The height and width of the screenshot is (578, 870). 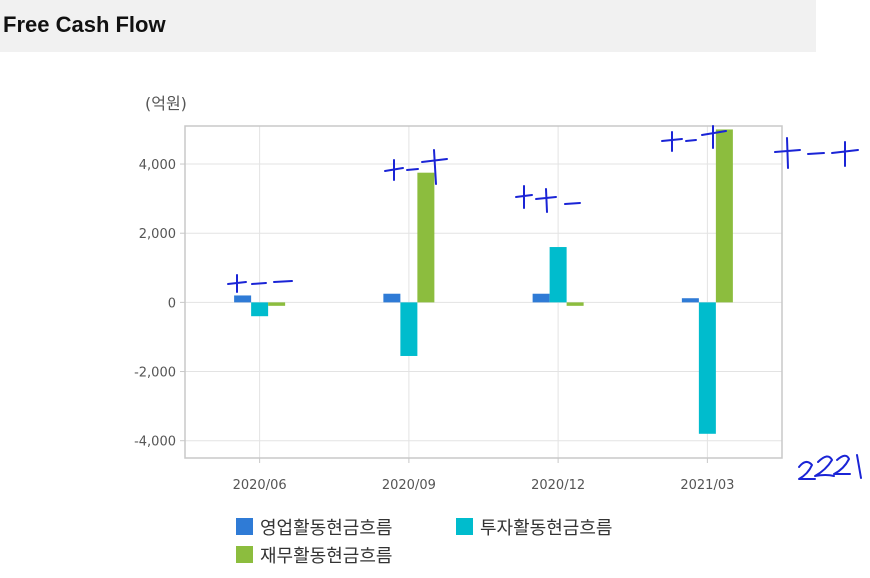 What do you see at coordinates (157, 234) in the screenshot?
I see `y-tick-label: 2,000` at bounding box center [157, 234].